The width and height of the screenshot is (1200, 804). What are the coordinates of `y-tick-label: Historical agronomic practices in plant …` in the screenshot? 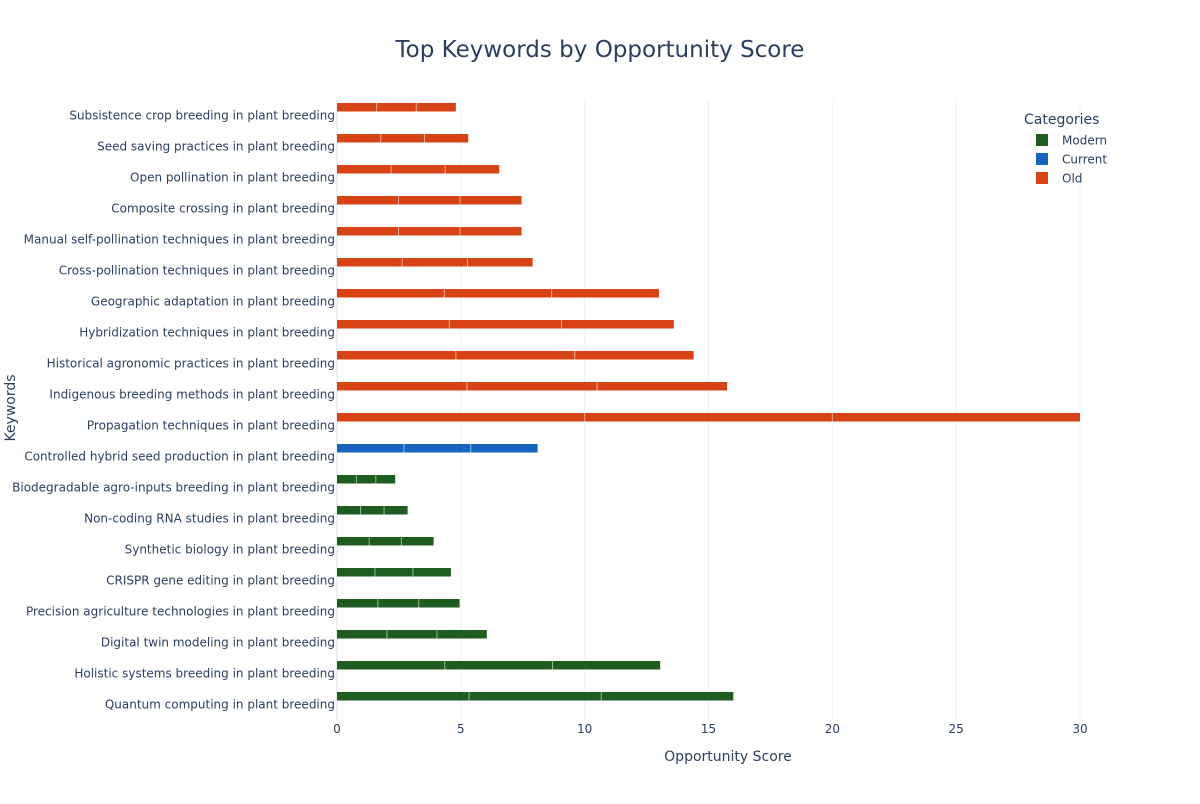 It's located at (191, 364).